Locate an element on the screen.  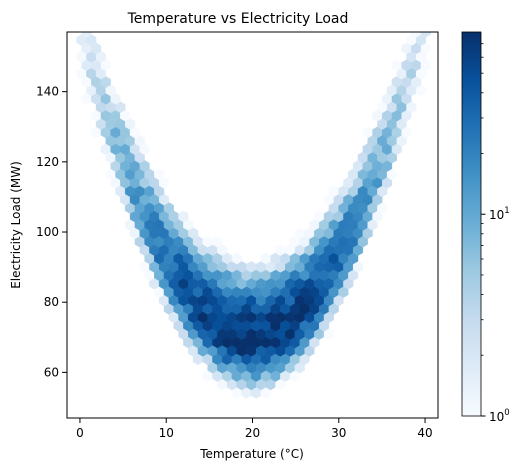
y-axis: 60 80 100 120 140 is located at coordinates (51, 232).